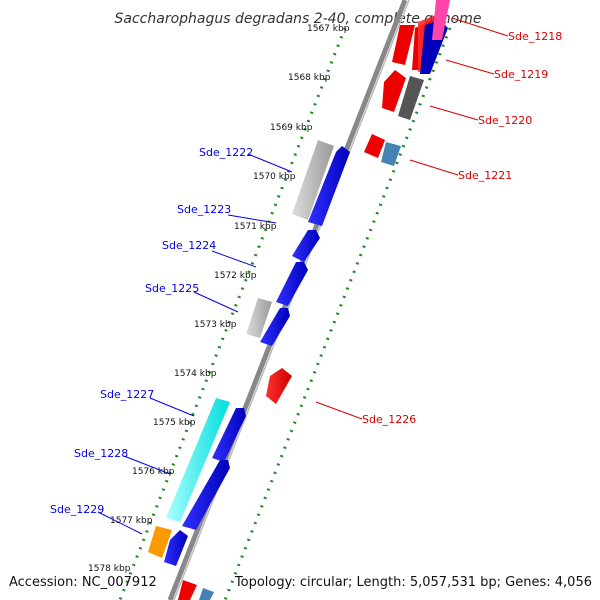  I want to click on gene-label-sde-1219: Sde_1219, so click(521, 74).